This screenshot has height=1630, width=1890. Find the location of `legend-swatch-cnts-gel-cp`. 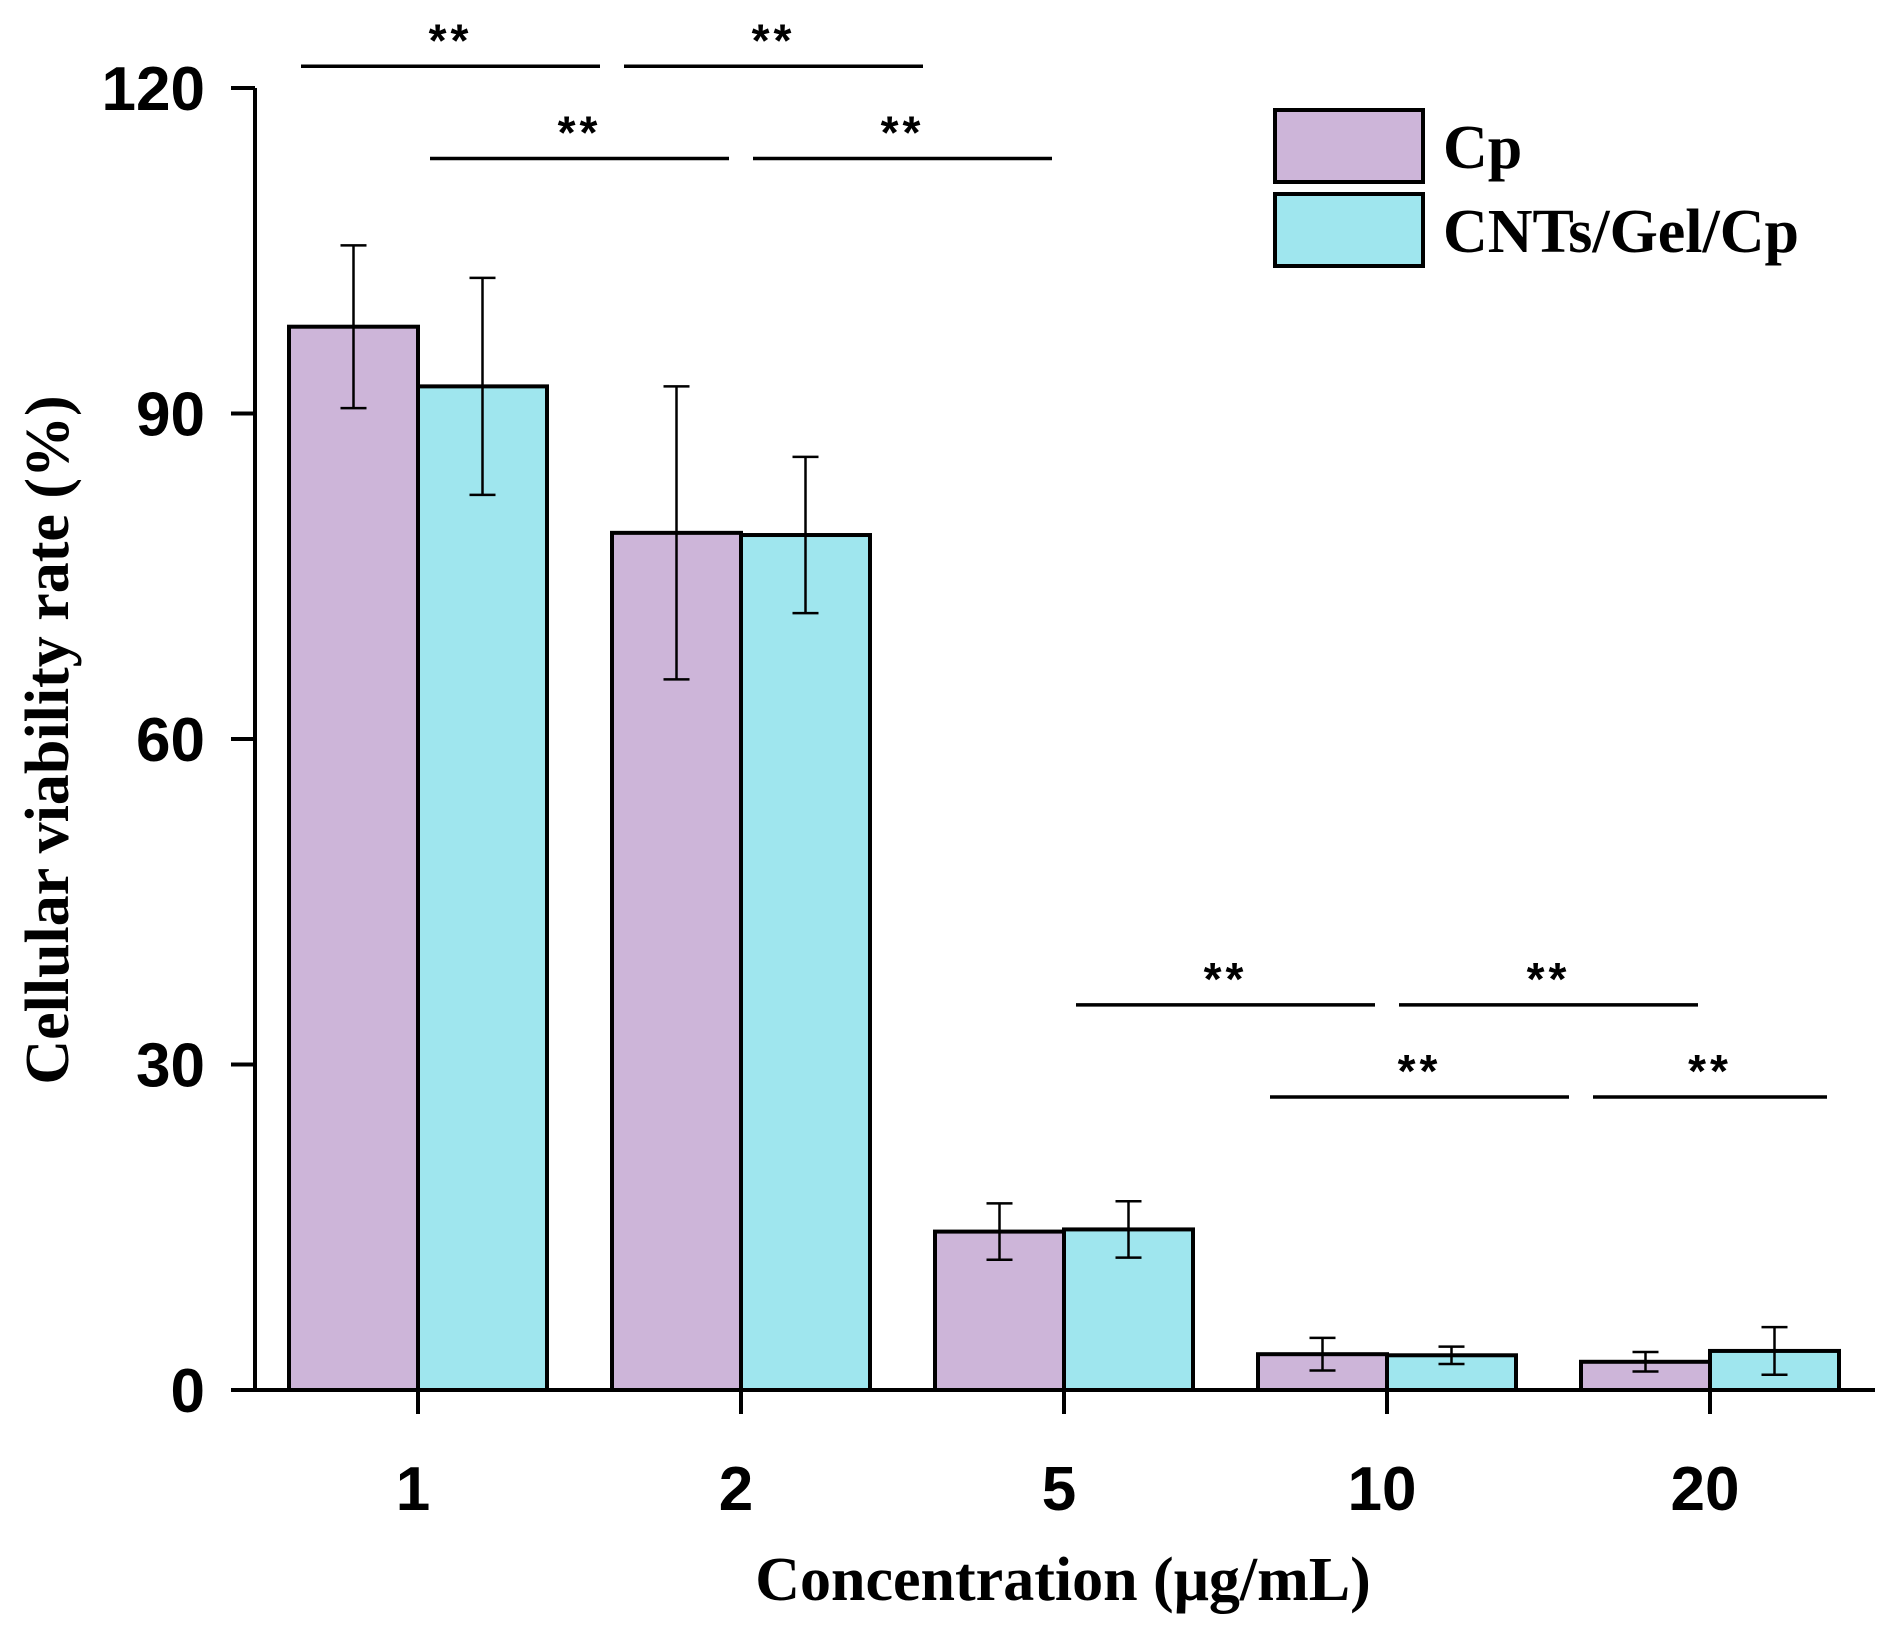

legend-swatch-cnts-gel-cp is located at coordinates (1349, 230).